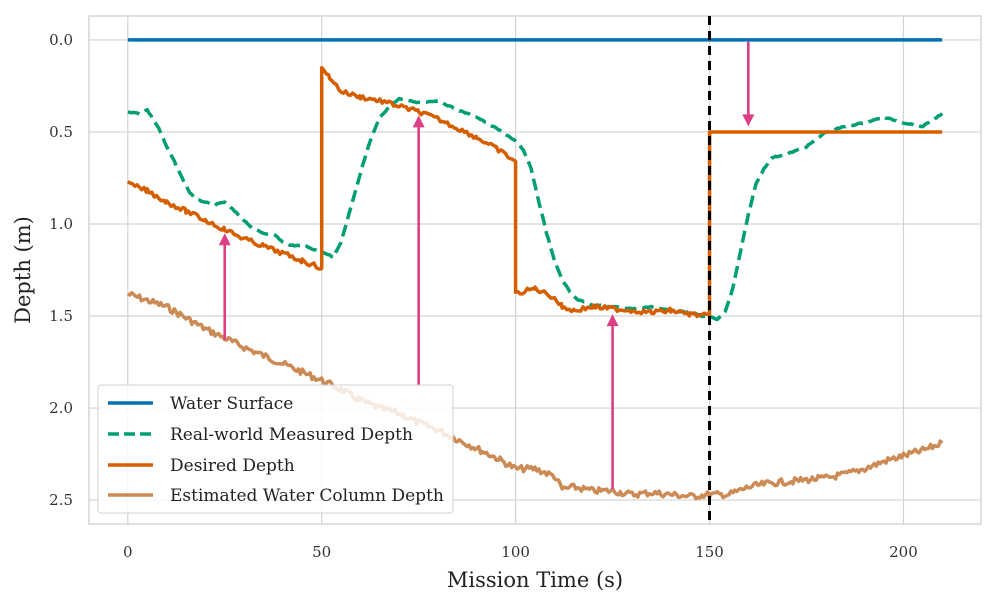  What do you see at coordinates (61, 224) in the screenshot?
I see `y-tick-label: 1.0` at bounding box center [61, 224].